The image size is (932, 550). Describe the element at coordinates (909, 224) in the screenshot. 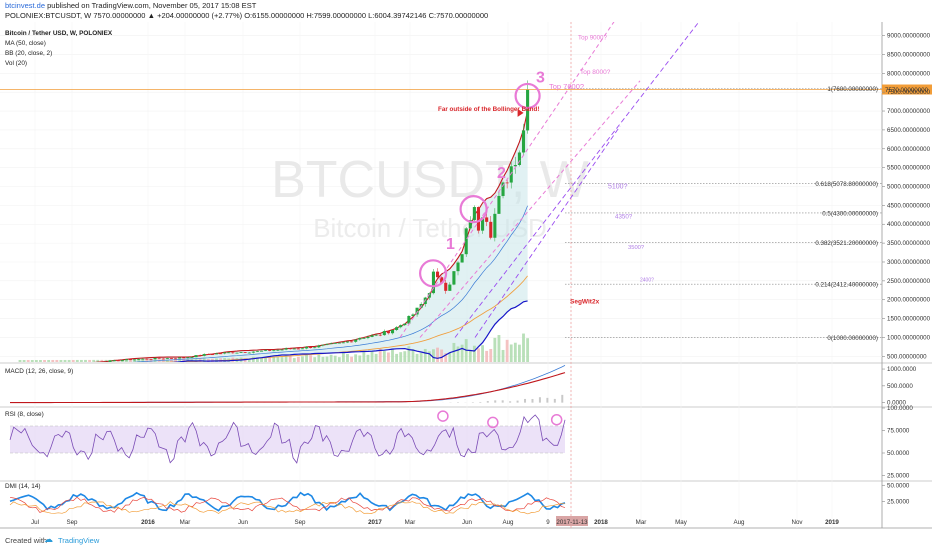

I see `y-tick-label: 4000.00000000` at that location.